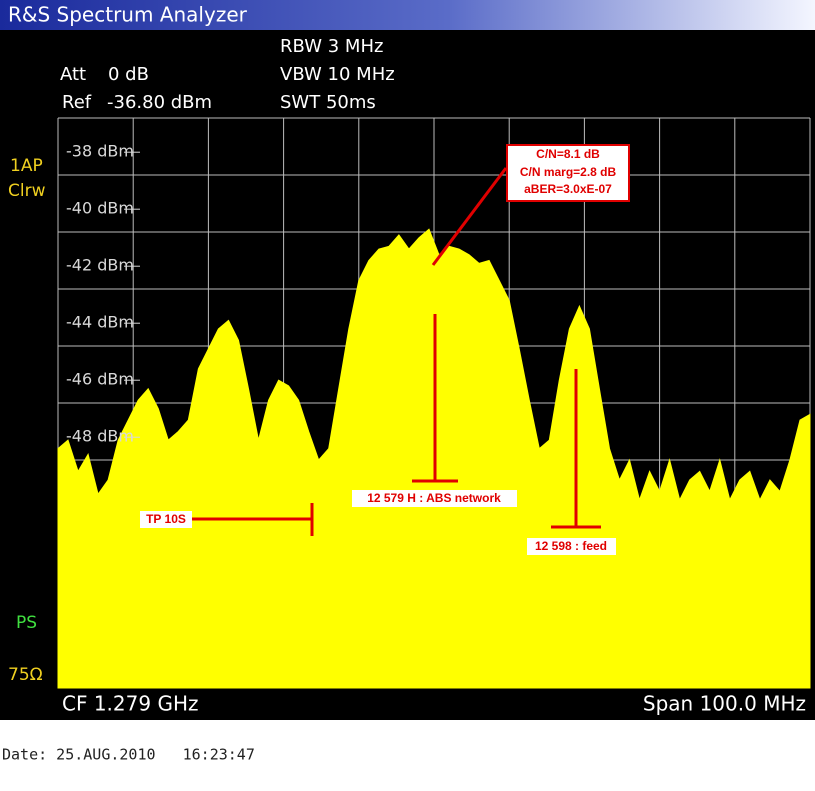 The width and height of the screenshot is (815, 791). What do you see at coordinates (73, 74) in the screenshot?
I see `att-label: Att` at bounding box center [73, 74].